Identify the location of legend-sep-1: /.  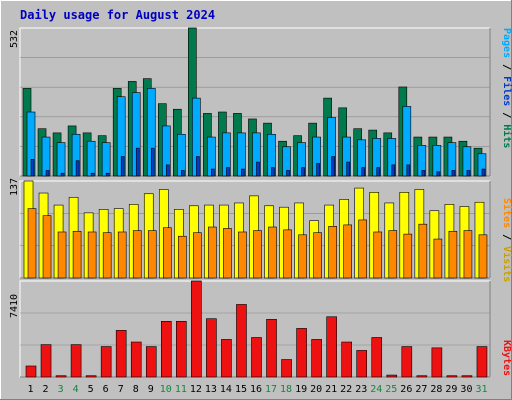
(506, 67).